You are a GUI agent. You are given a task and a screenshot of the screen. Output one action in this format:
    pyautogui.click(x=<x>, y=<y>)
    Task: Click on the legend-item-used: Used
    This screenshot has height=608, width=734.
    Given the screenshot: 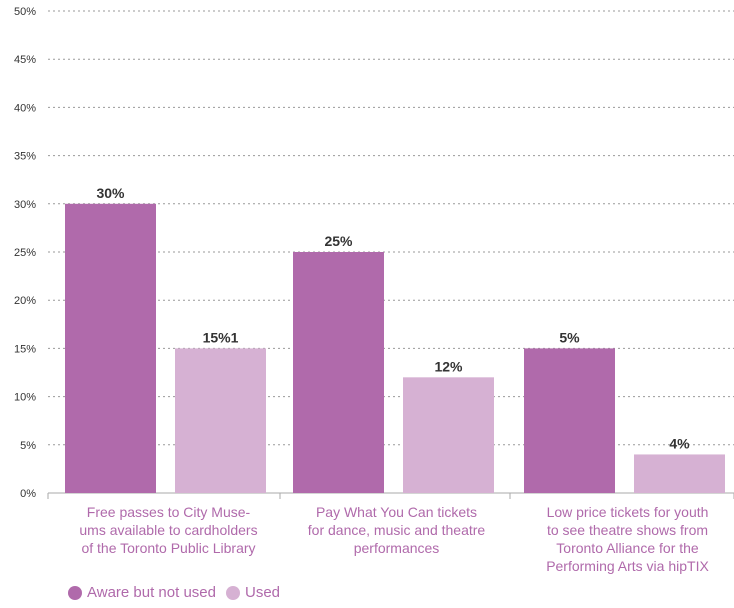 What is the action you would take?
    pyautogui.click(x=253, y=592)
    